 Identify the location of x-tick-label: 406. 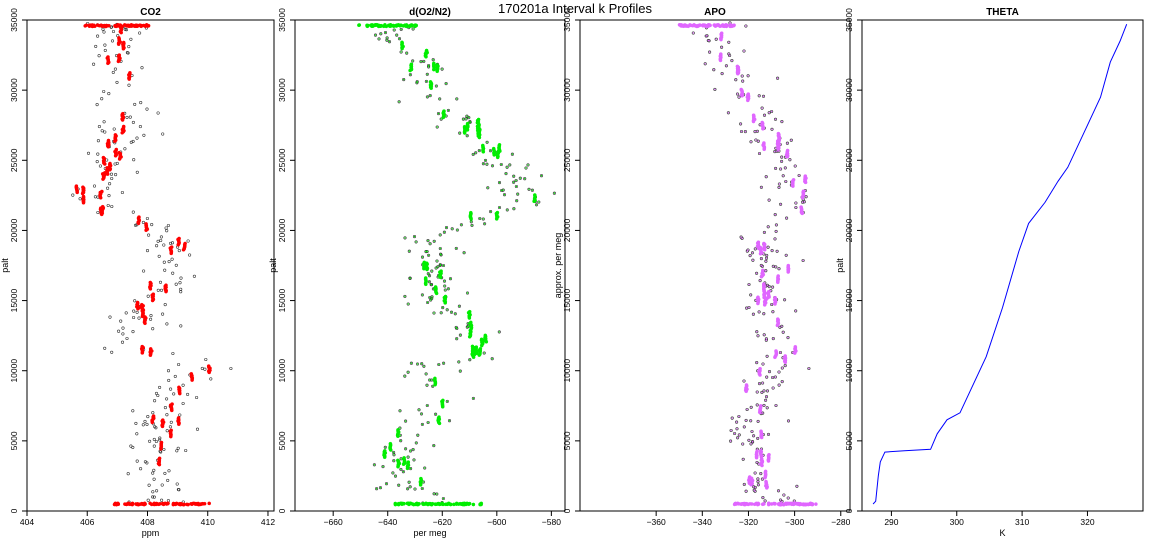
(87, 522).